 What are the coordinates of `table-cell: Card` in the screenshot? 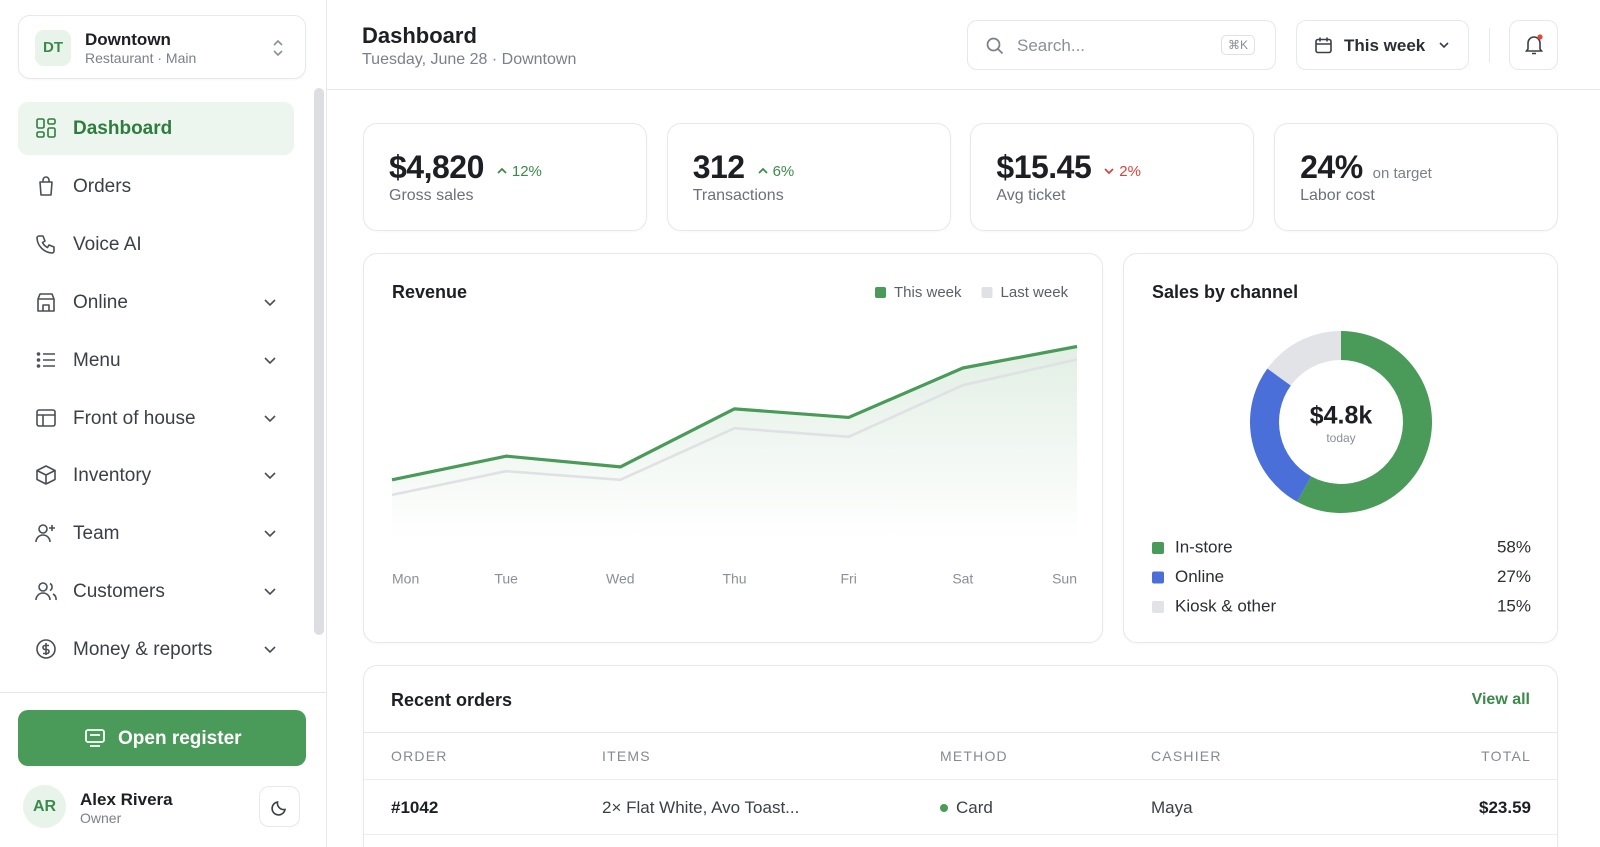 It's located at (974, 807).